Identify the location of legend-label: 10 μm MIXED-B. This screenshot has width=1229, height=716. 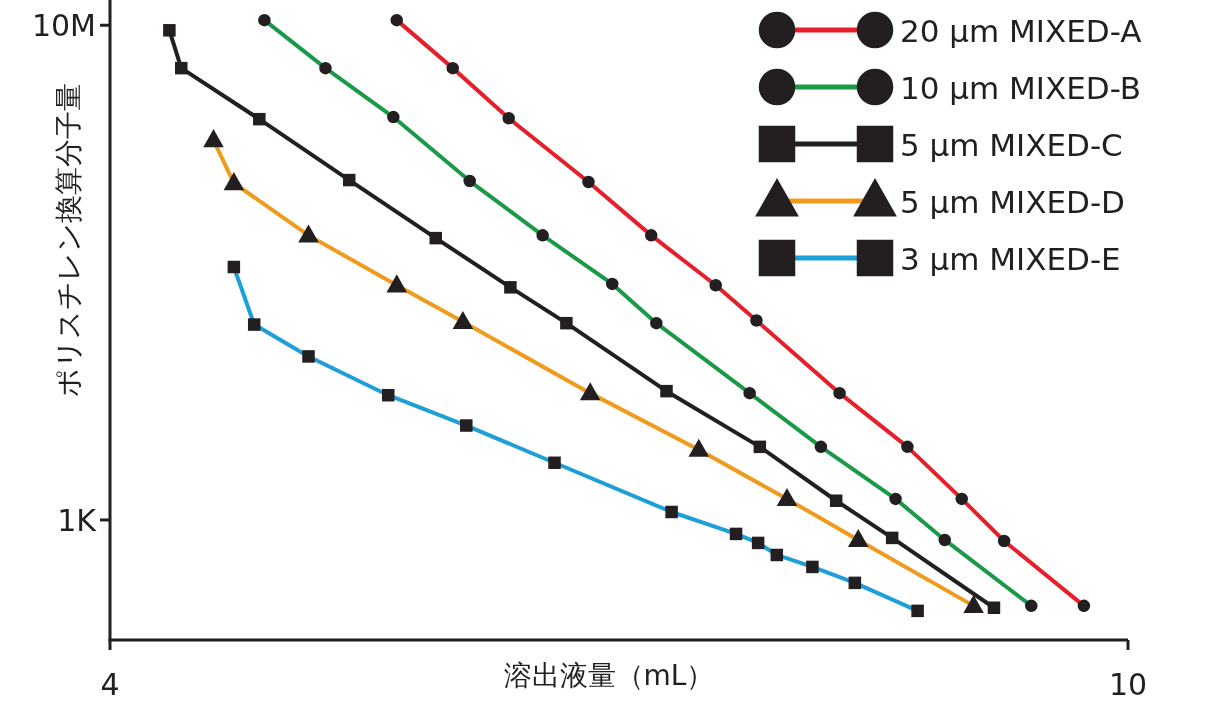
(1021, 88).